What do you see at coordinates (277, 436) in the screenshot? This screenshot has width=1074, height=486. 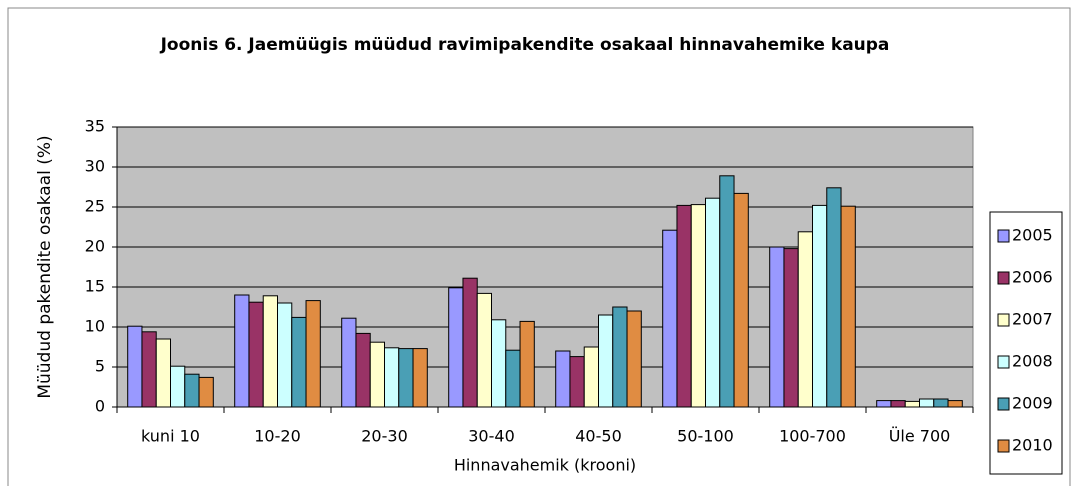 I see `x-tick-label: 10-20` at bounding box center [277, 436].